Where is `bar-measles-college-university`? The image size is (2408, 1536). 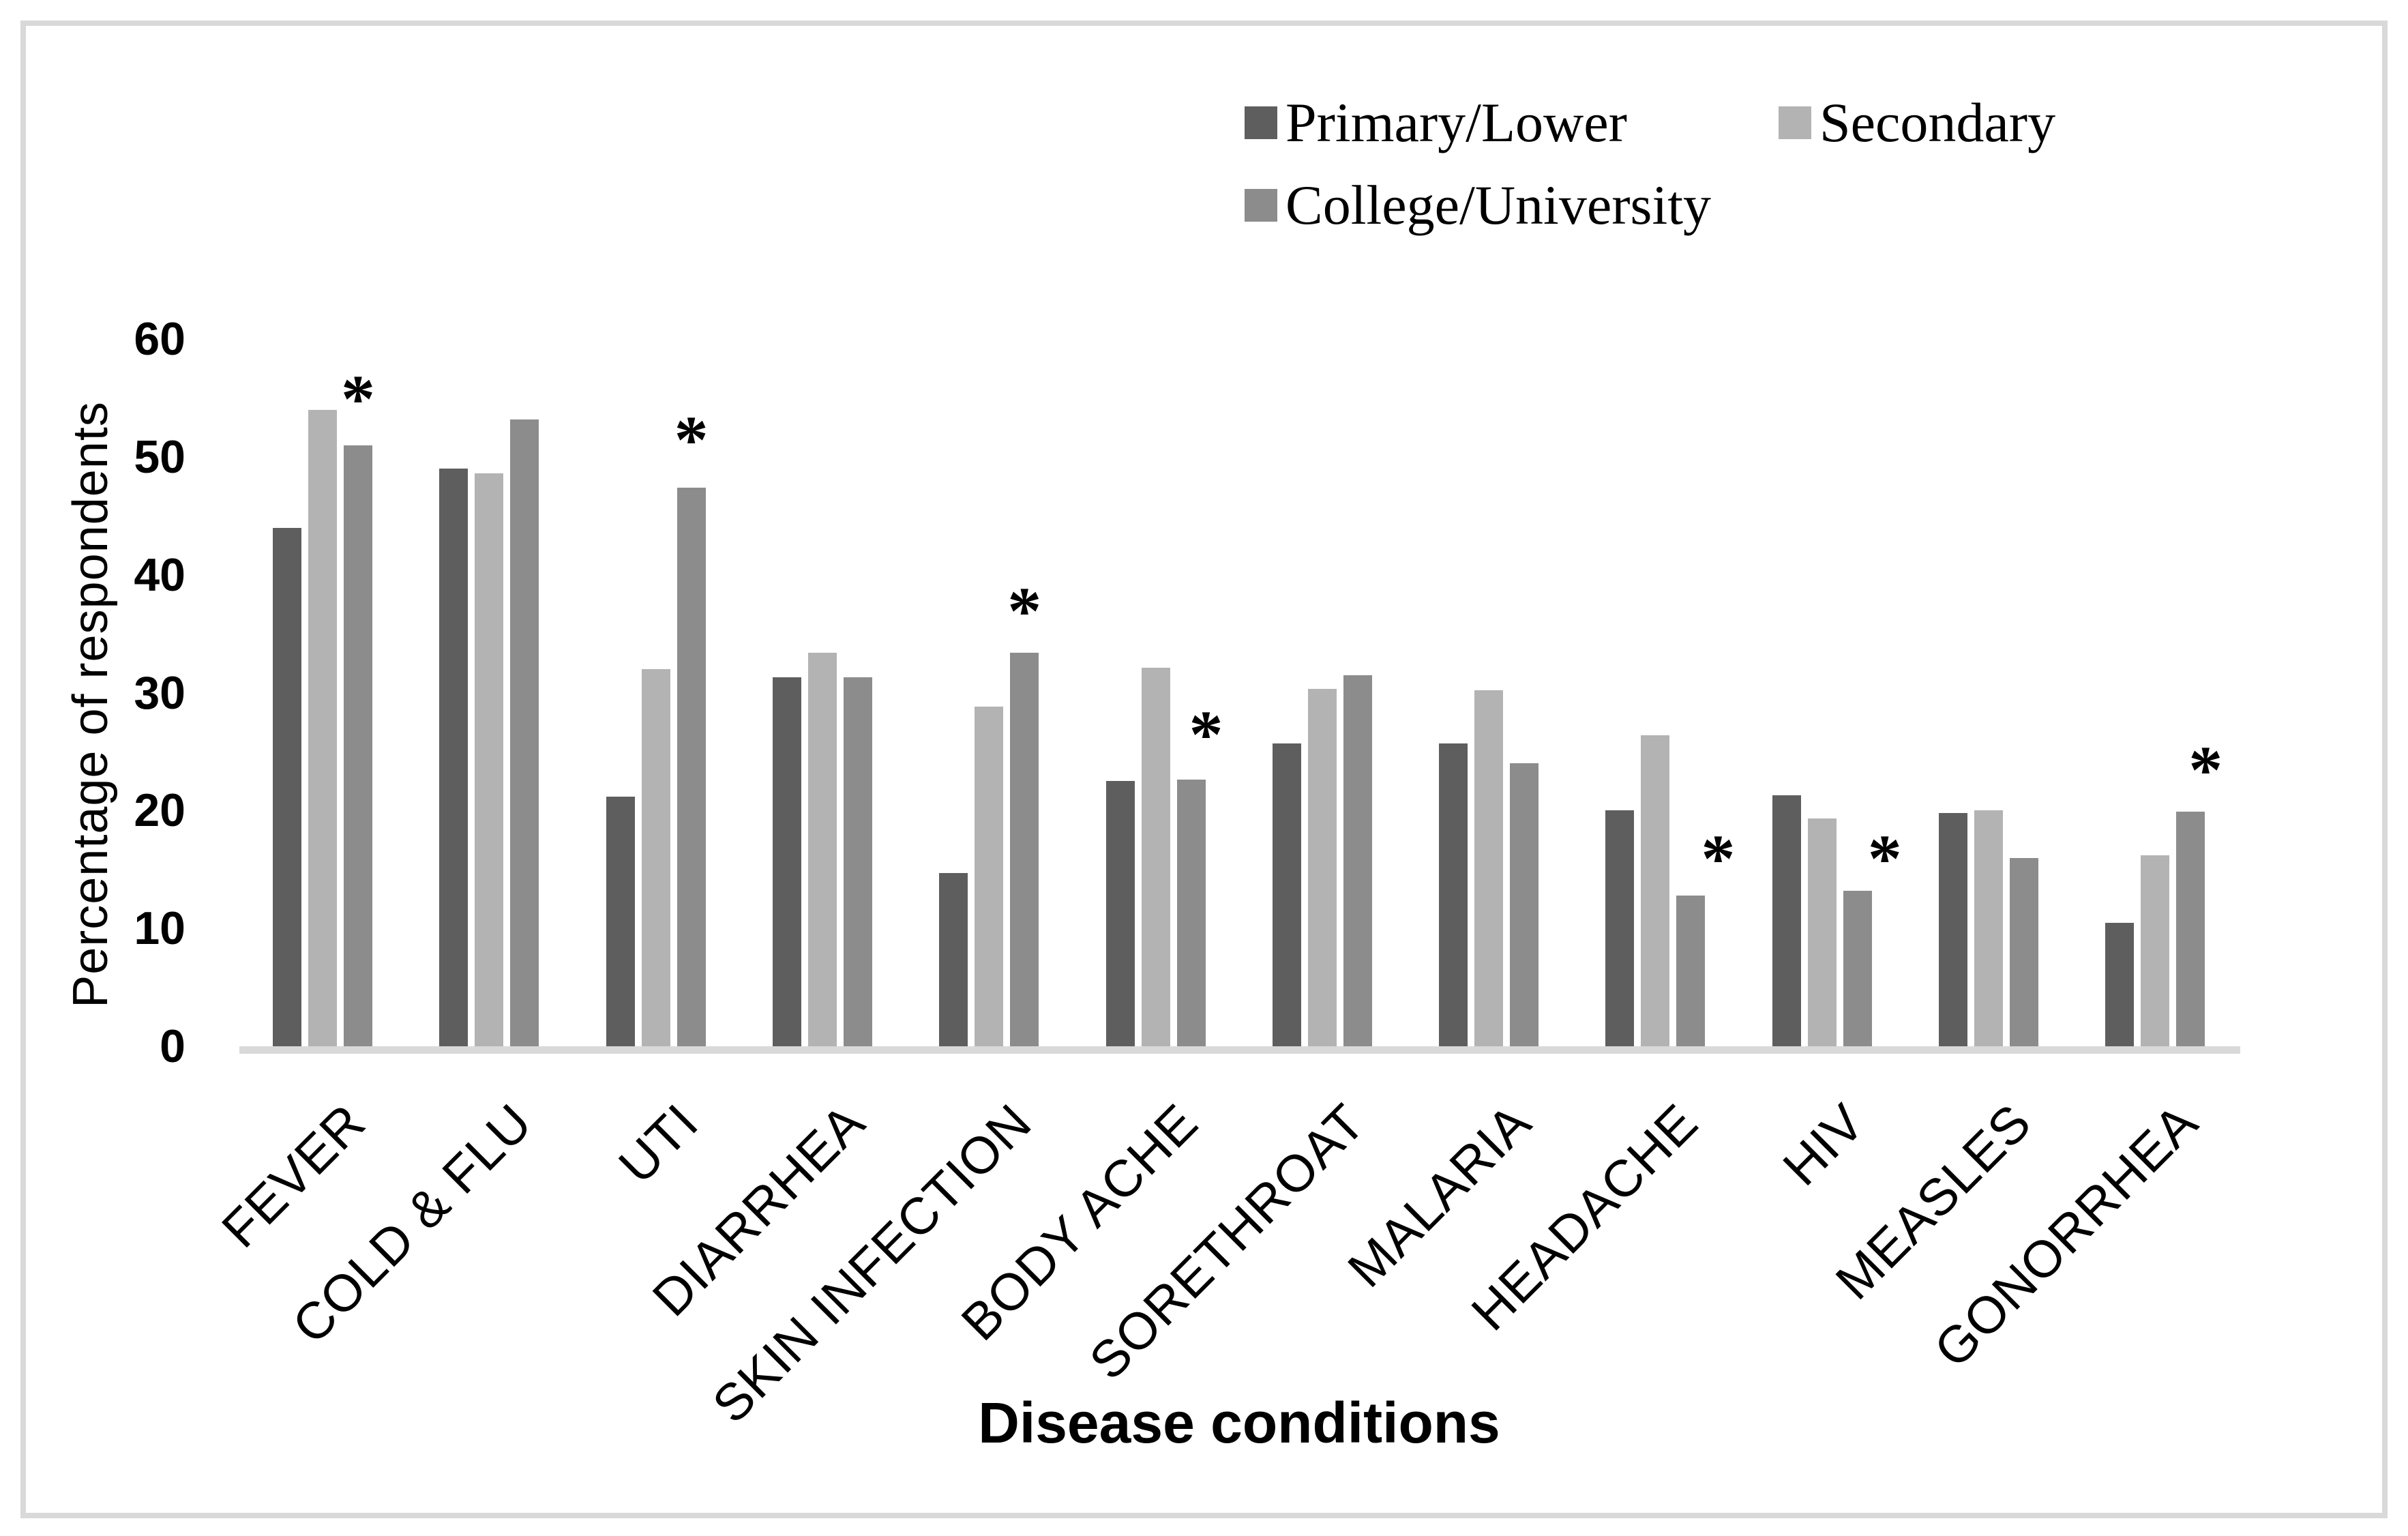 bar-measles-college-university is located at coordinates (2024, 951).